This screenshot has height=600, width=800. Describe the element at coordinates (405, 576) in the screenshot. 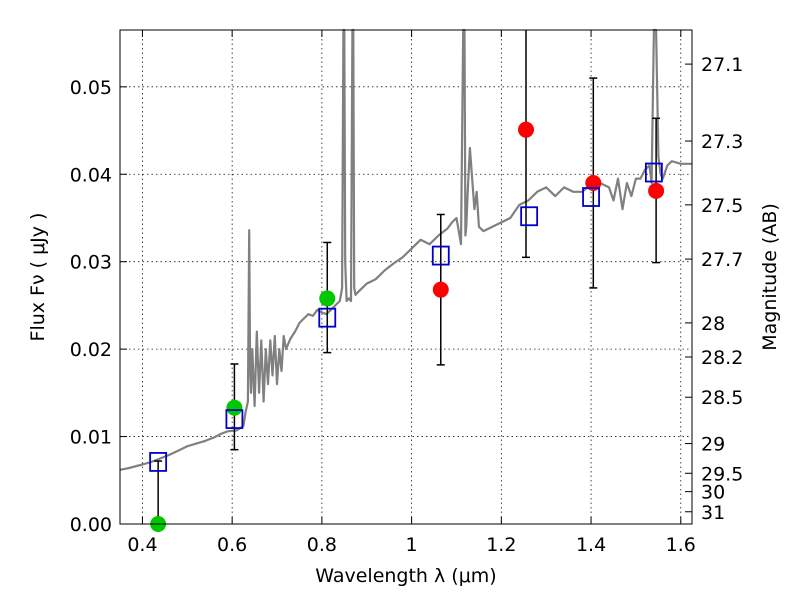

I see `x-axis-title: Wavelength λ (μm)` at that location.